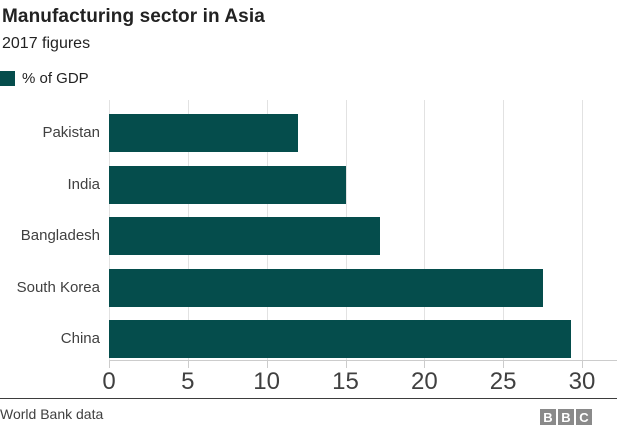 This screenshot has width=624, height=431. What do you see at coordinates (188, 381) in the screenshot?
I see `x-tick-label-5: 5` at bounding box center [188, 381].